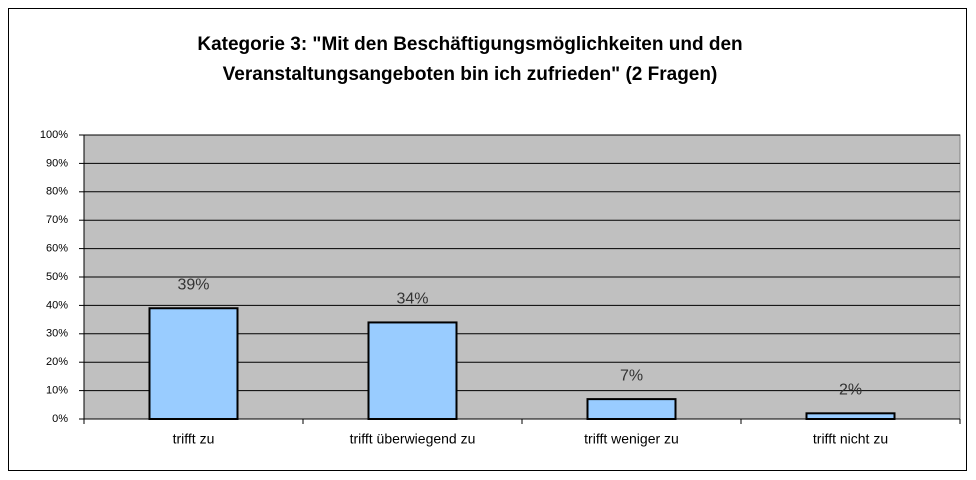  I want to click on y-tick-label: 90%, so click(57, 163).